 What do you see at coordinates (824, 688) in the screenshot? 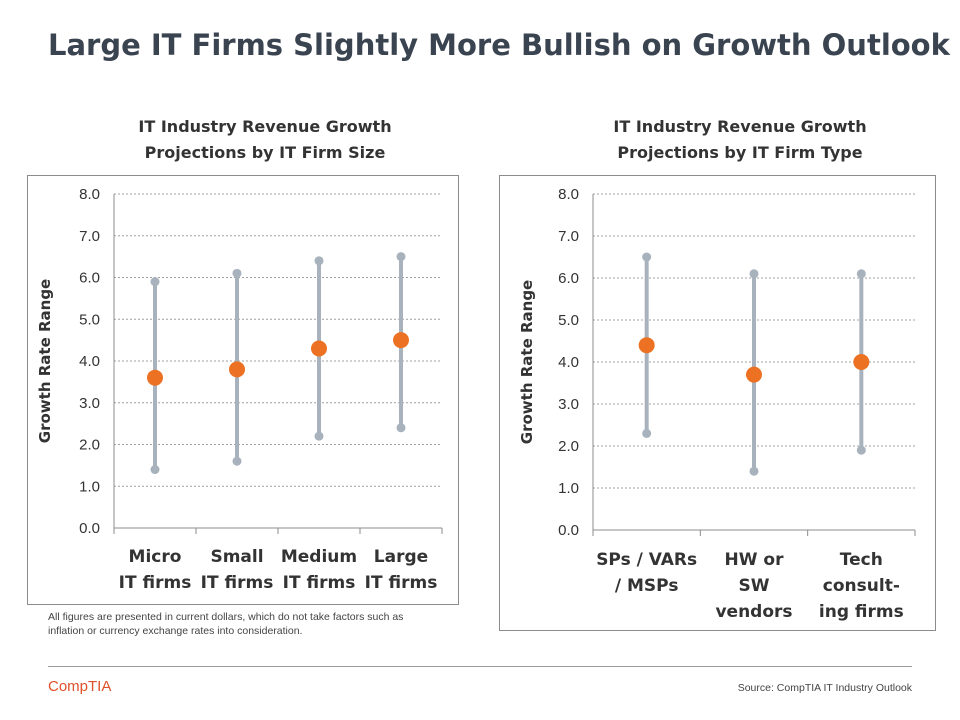
I see `source-note: Source: CompTIA IT Industry Outlook` at bounding box center [824, 688].